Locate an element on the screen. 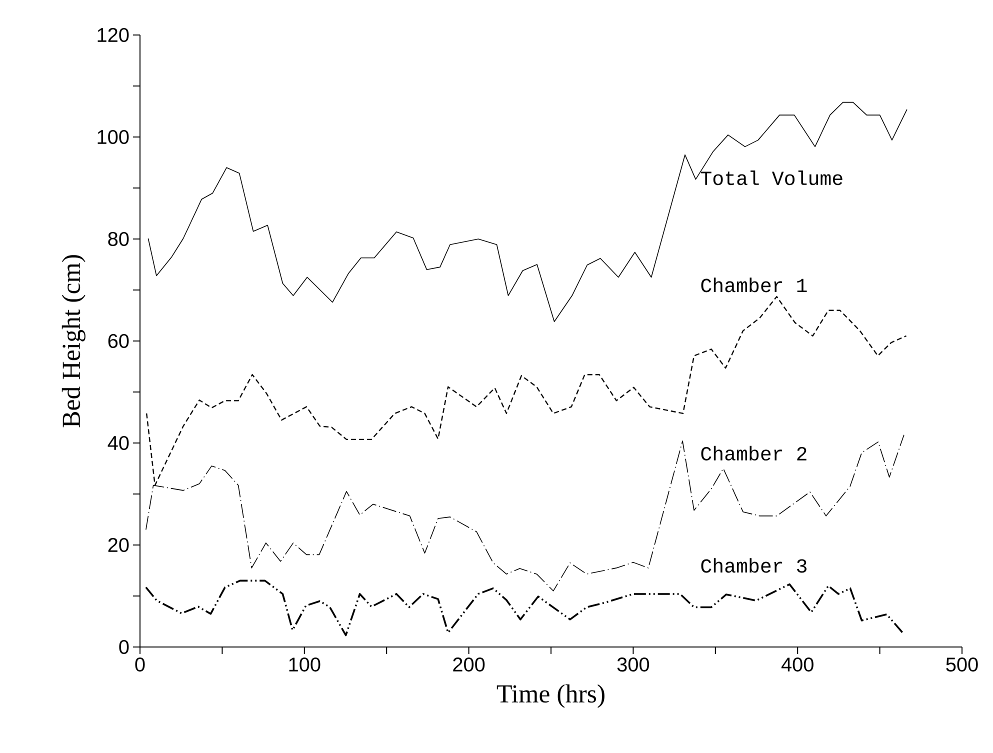 Image resolution: width=993 pixels, height=753 pixels. y-tick-label: 120 is located at coordinates (113, 35).